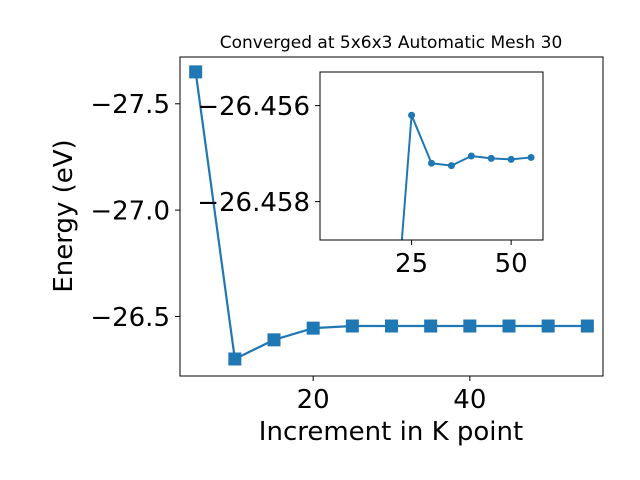 This screenshot has width=640, height=480. I want to click on inset-x-tick-label: 25, so click(411, 264).